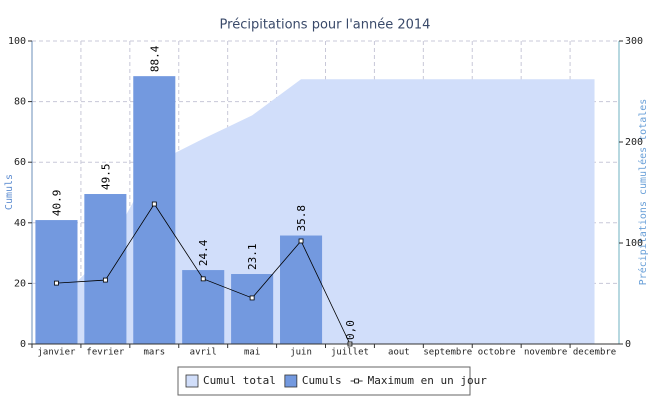 This screenshot has height=400, width=650. Describe the element at coordinates (20, 223) in the screenshot. I see `y-tick-label: 40` at that location.